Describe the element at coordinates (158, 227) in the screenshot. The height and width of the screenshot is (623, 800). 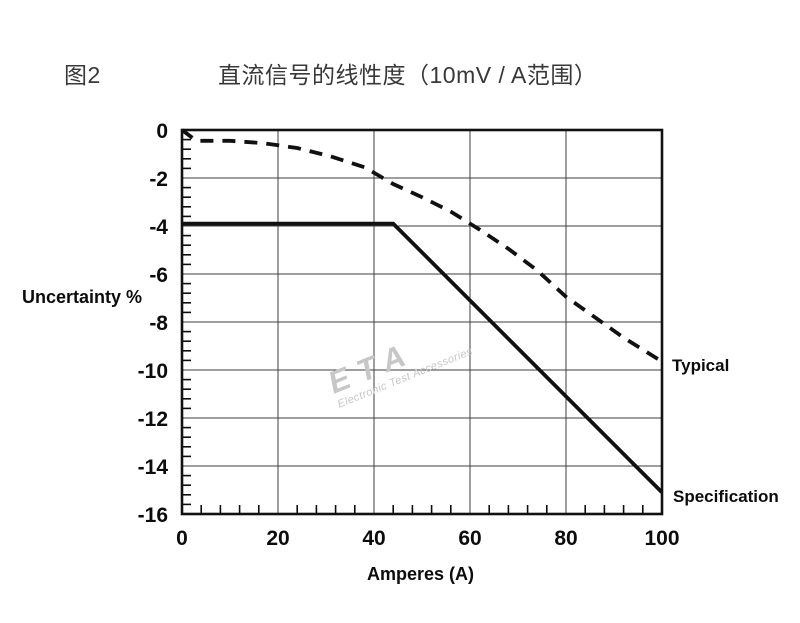
I see `svg-text: -4` at that location.